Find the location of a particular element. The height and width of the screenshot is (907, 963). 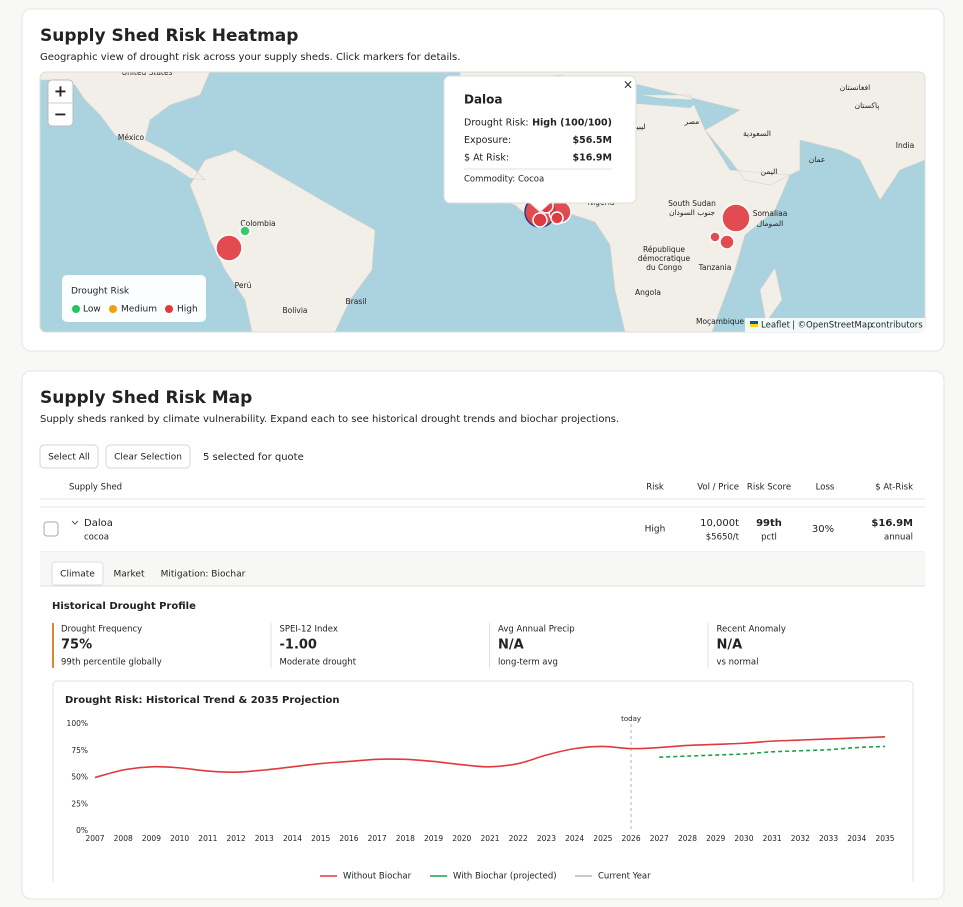

x-tick-label: 2021 is located at coordinates (489, 838).